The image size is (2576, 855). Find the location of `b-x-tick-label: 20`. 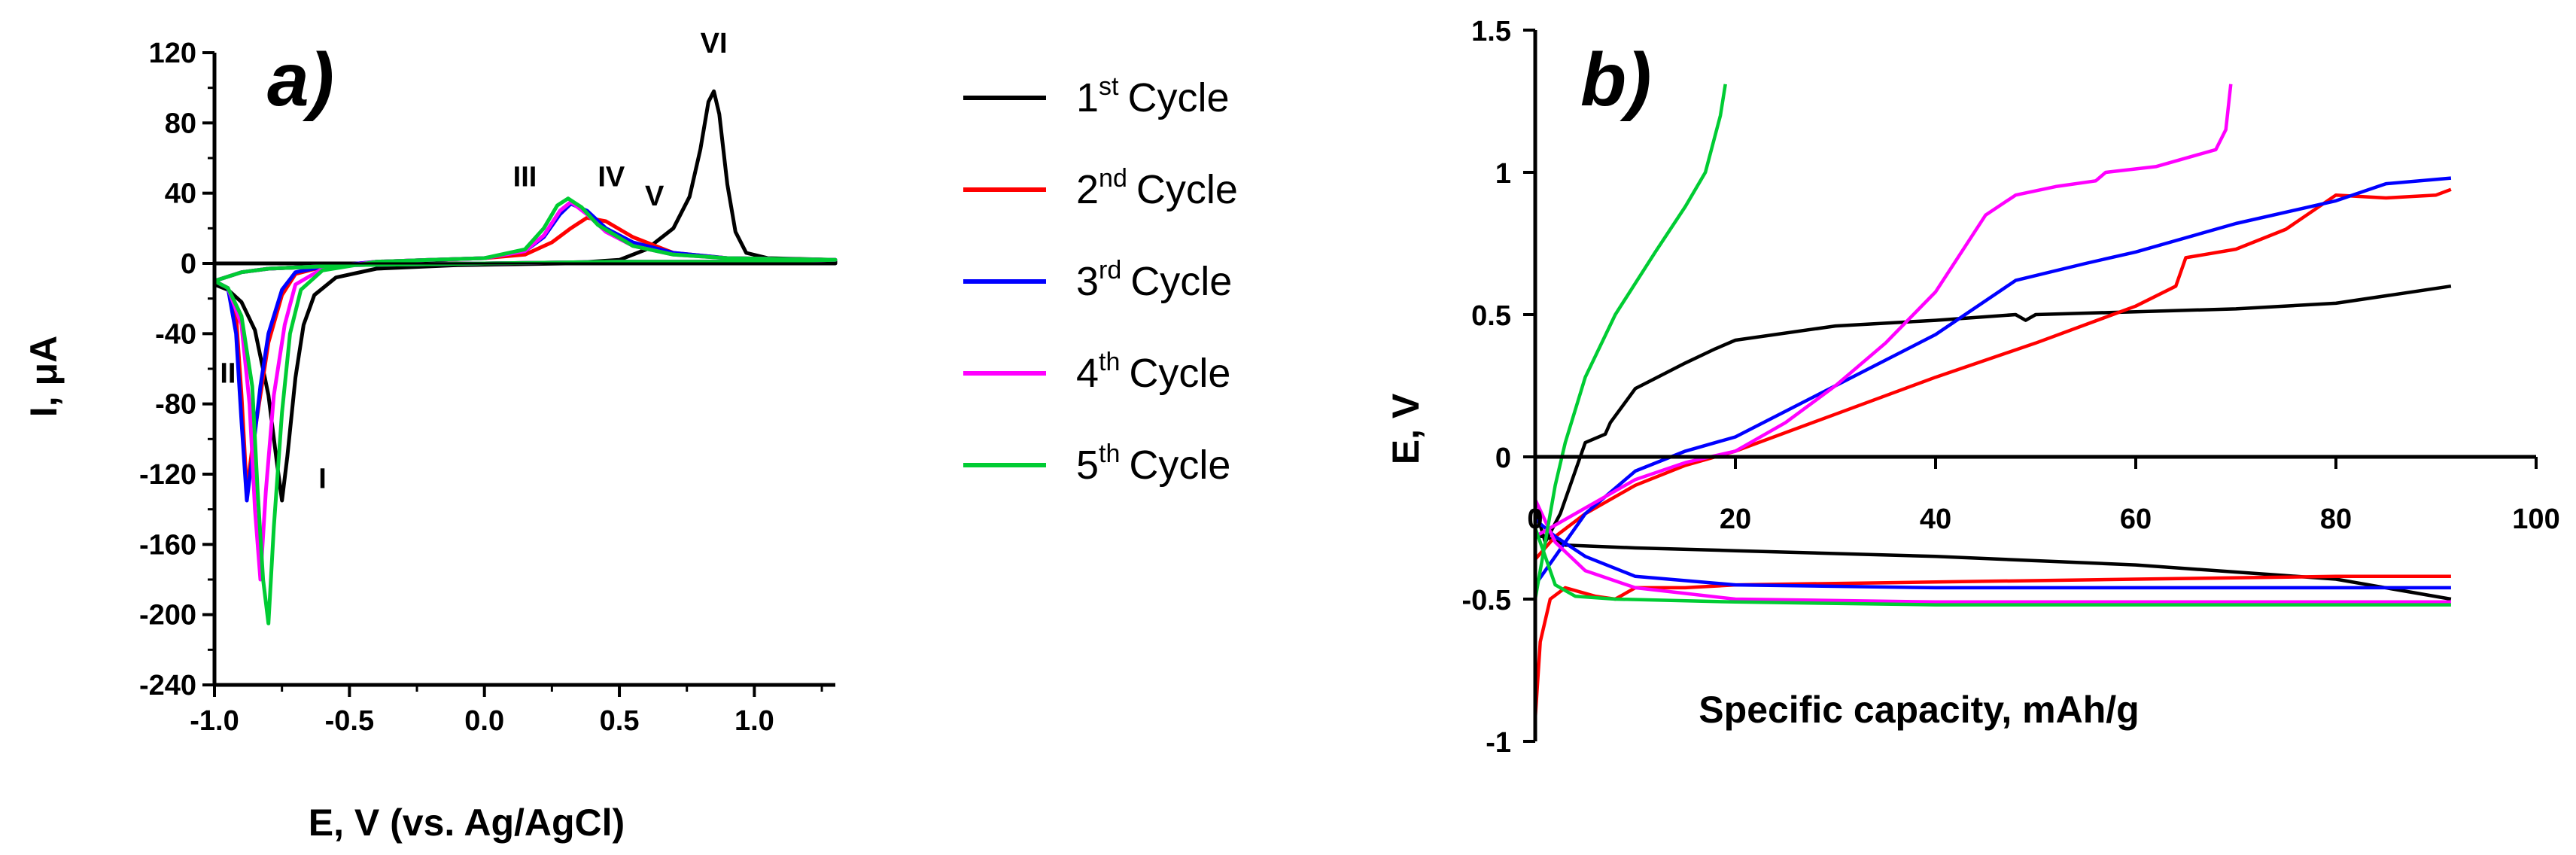

b-x-tick-label: 20 is located at coordinates (1735, 519).